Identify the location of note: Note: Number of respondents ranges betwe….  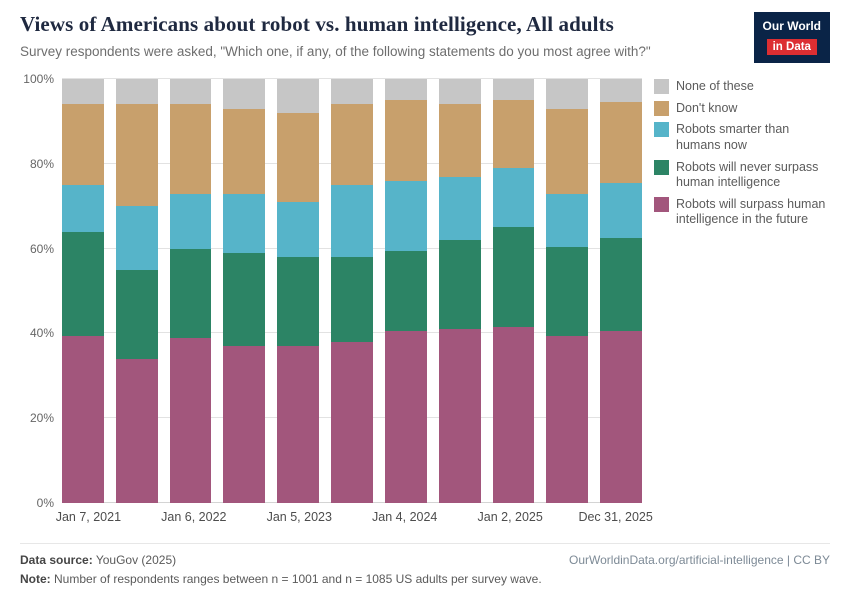
(281, 579).